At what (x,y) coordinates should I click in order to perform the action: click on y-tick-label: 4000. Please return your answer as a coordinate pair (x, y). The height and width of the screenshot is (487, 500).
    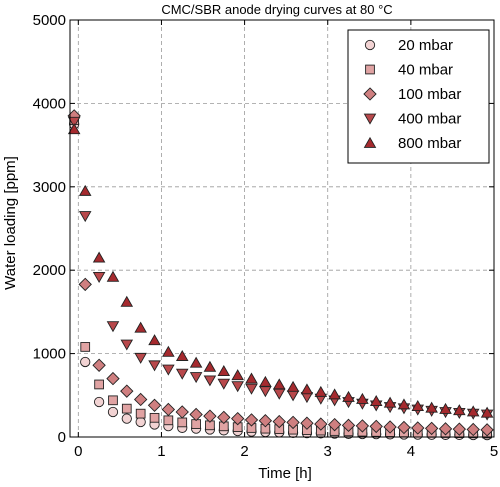
    Looking at the image, I should click on (49, 103).